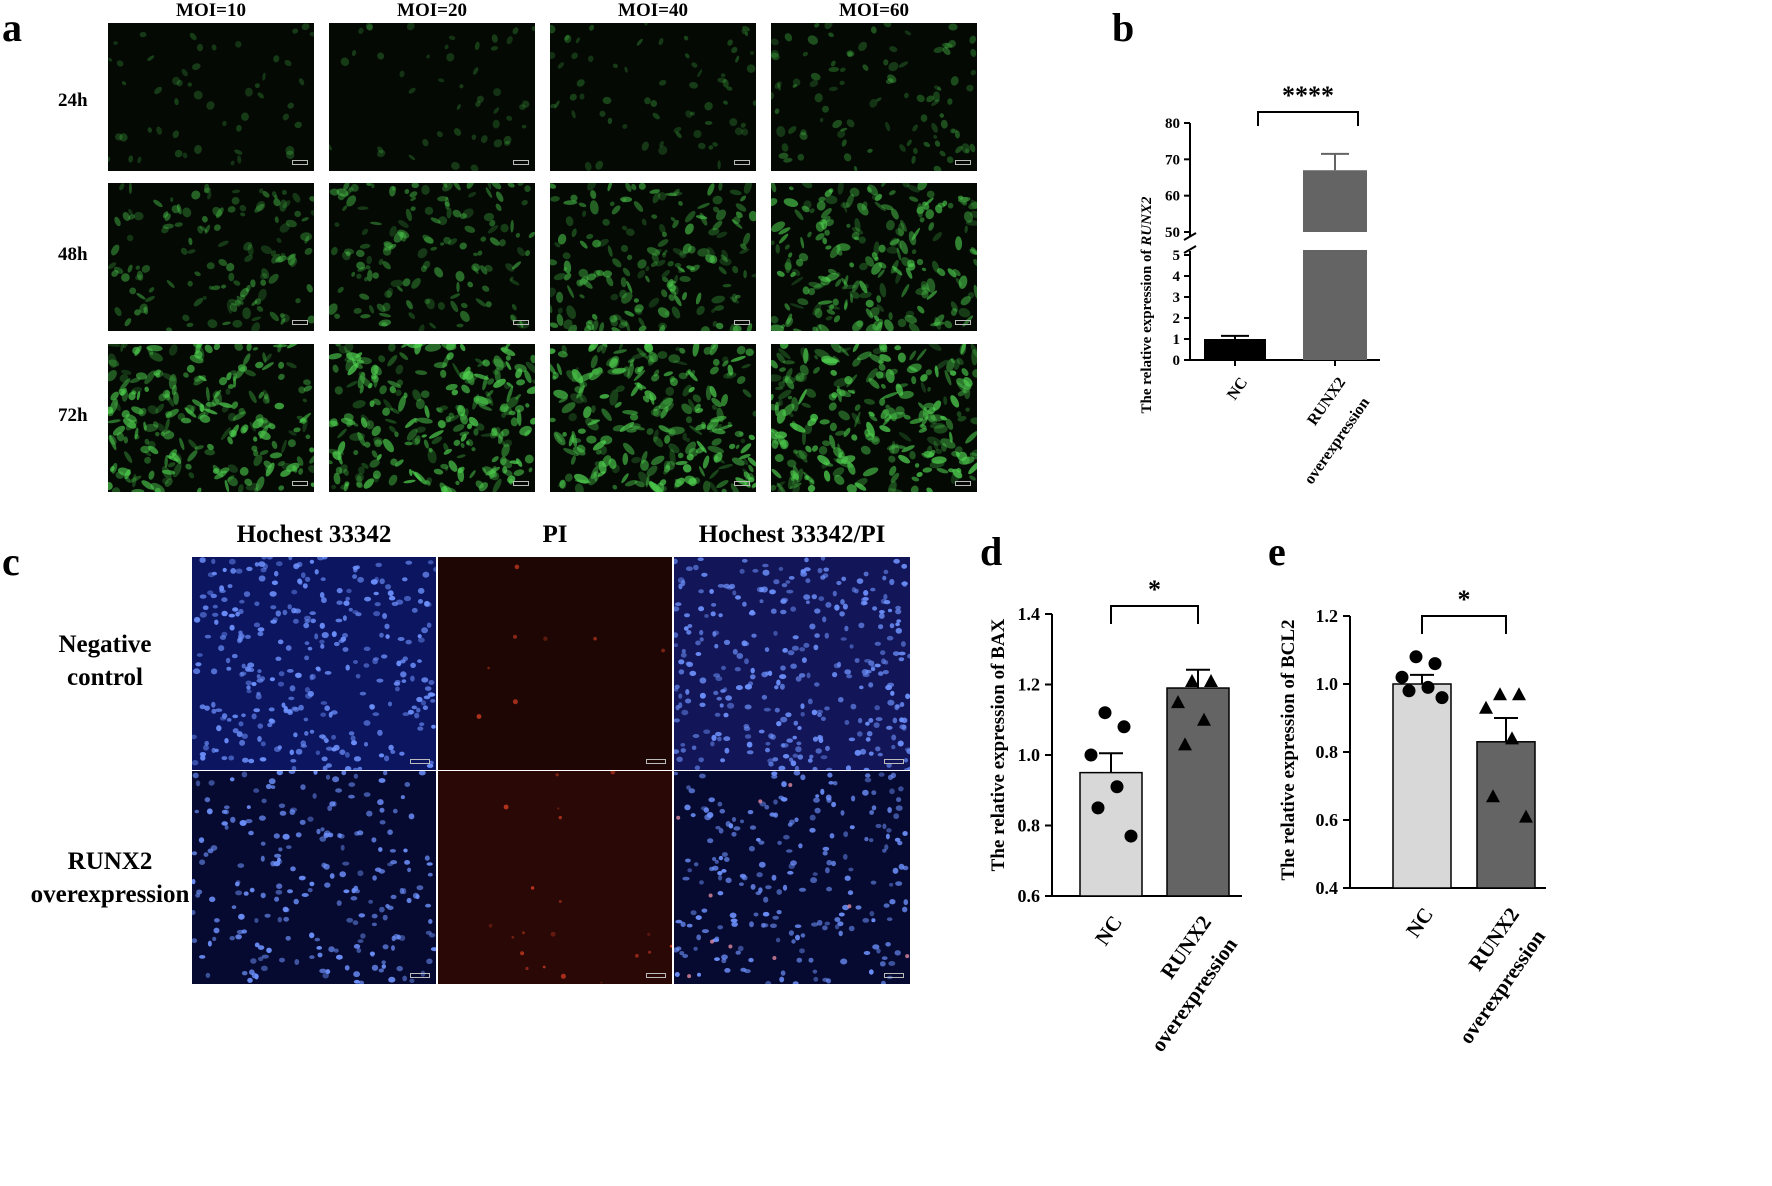 The width and height of the screenshot is (1772, 1186). I want to click on stain-image-Hochest 33342/PI-RUNX2 overexpression, so click(792, 877).